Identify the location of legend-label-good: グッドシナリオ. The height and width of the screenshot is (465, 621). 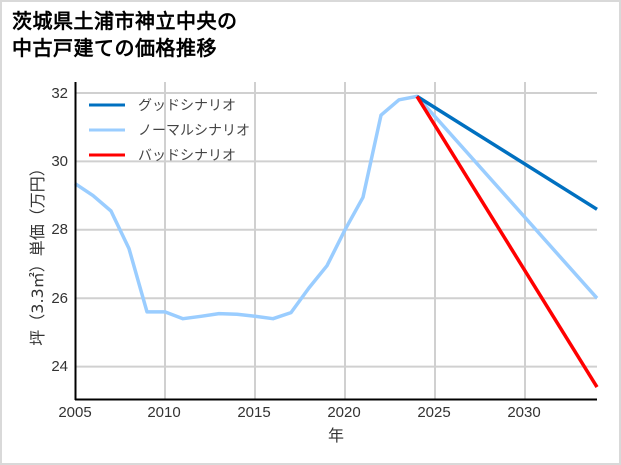
(187, 106).